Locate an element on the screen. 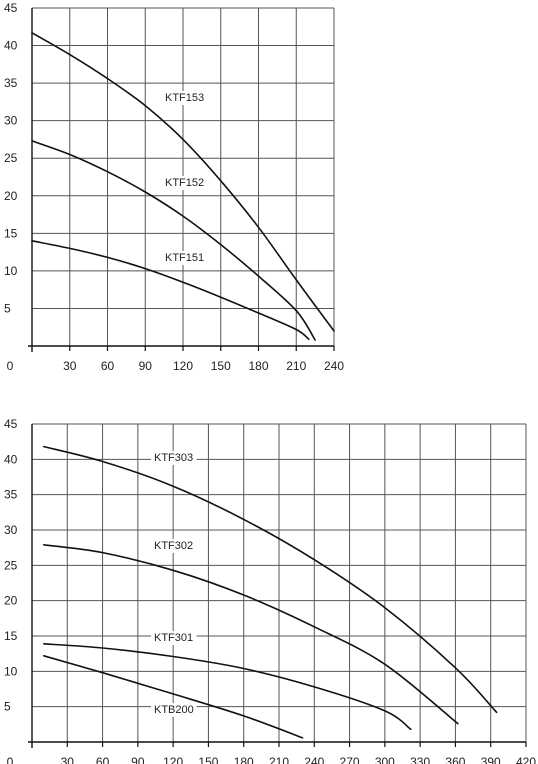 This screenshot has width=538, height=764. series-label-ktf303: KTF303 is located at coordinates (173, 458).